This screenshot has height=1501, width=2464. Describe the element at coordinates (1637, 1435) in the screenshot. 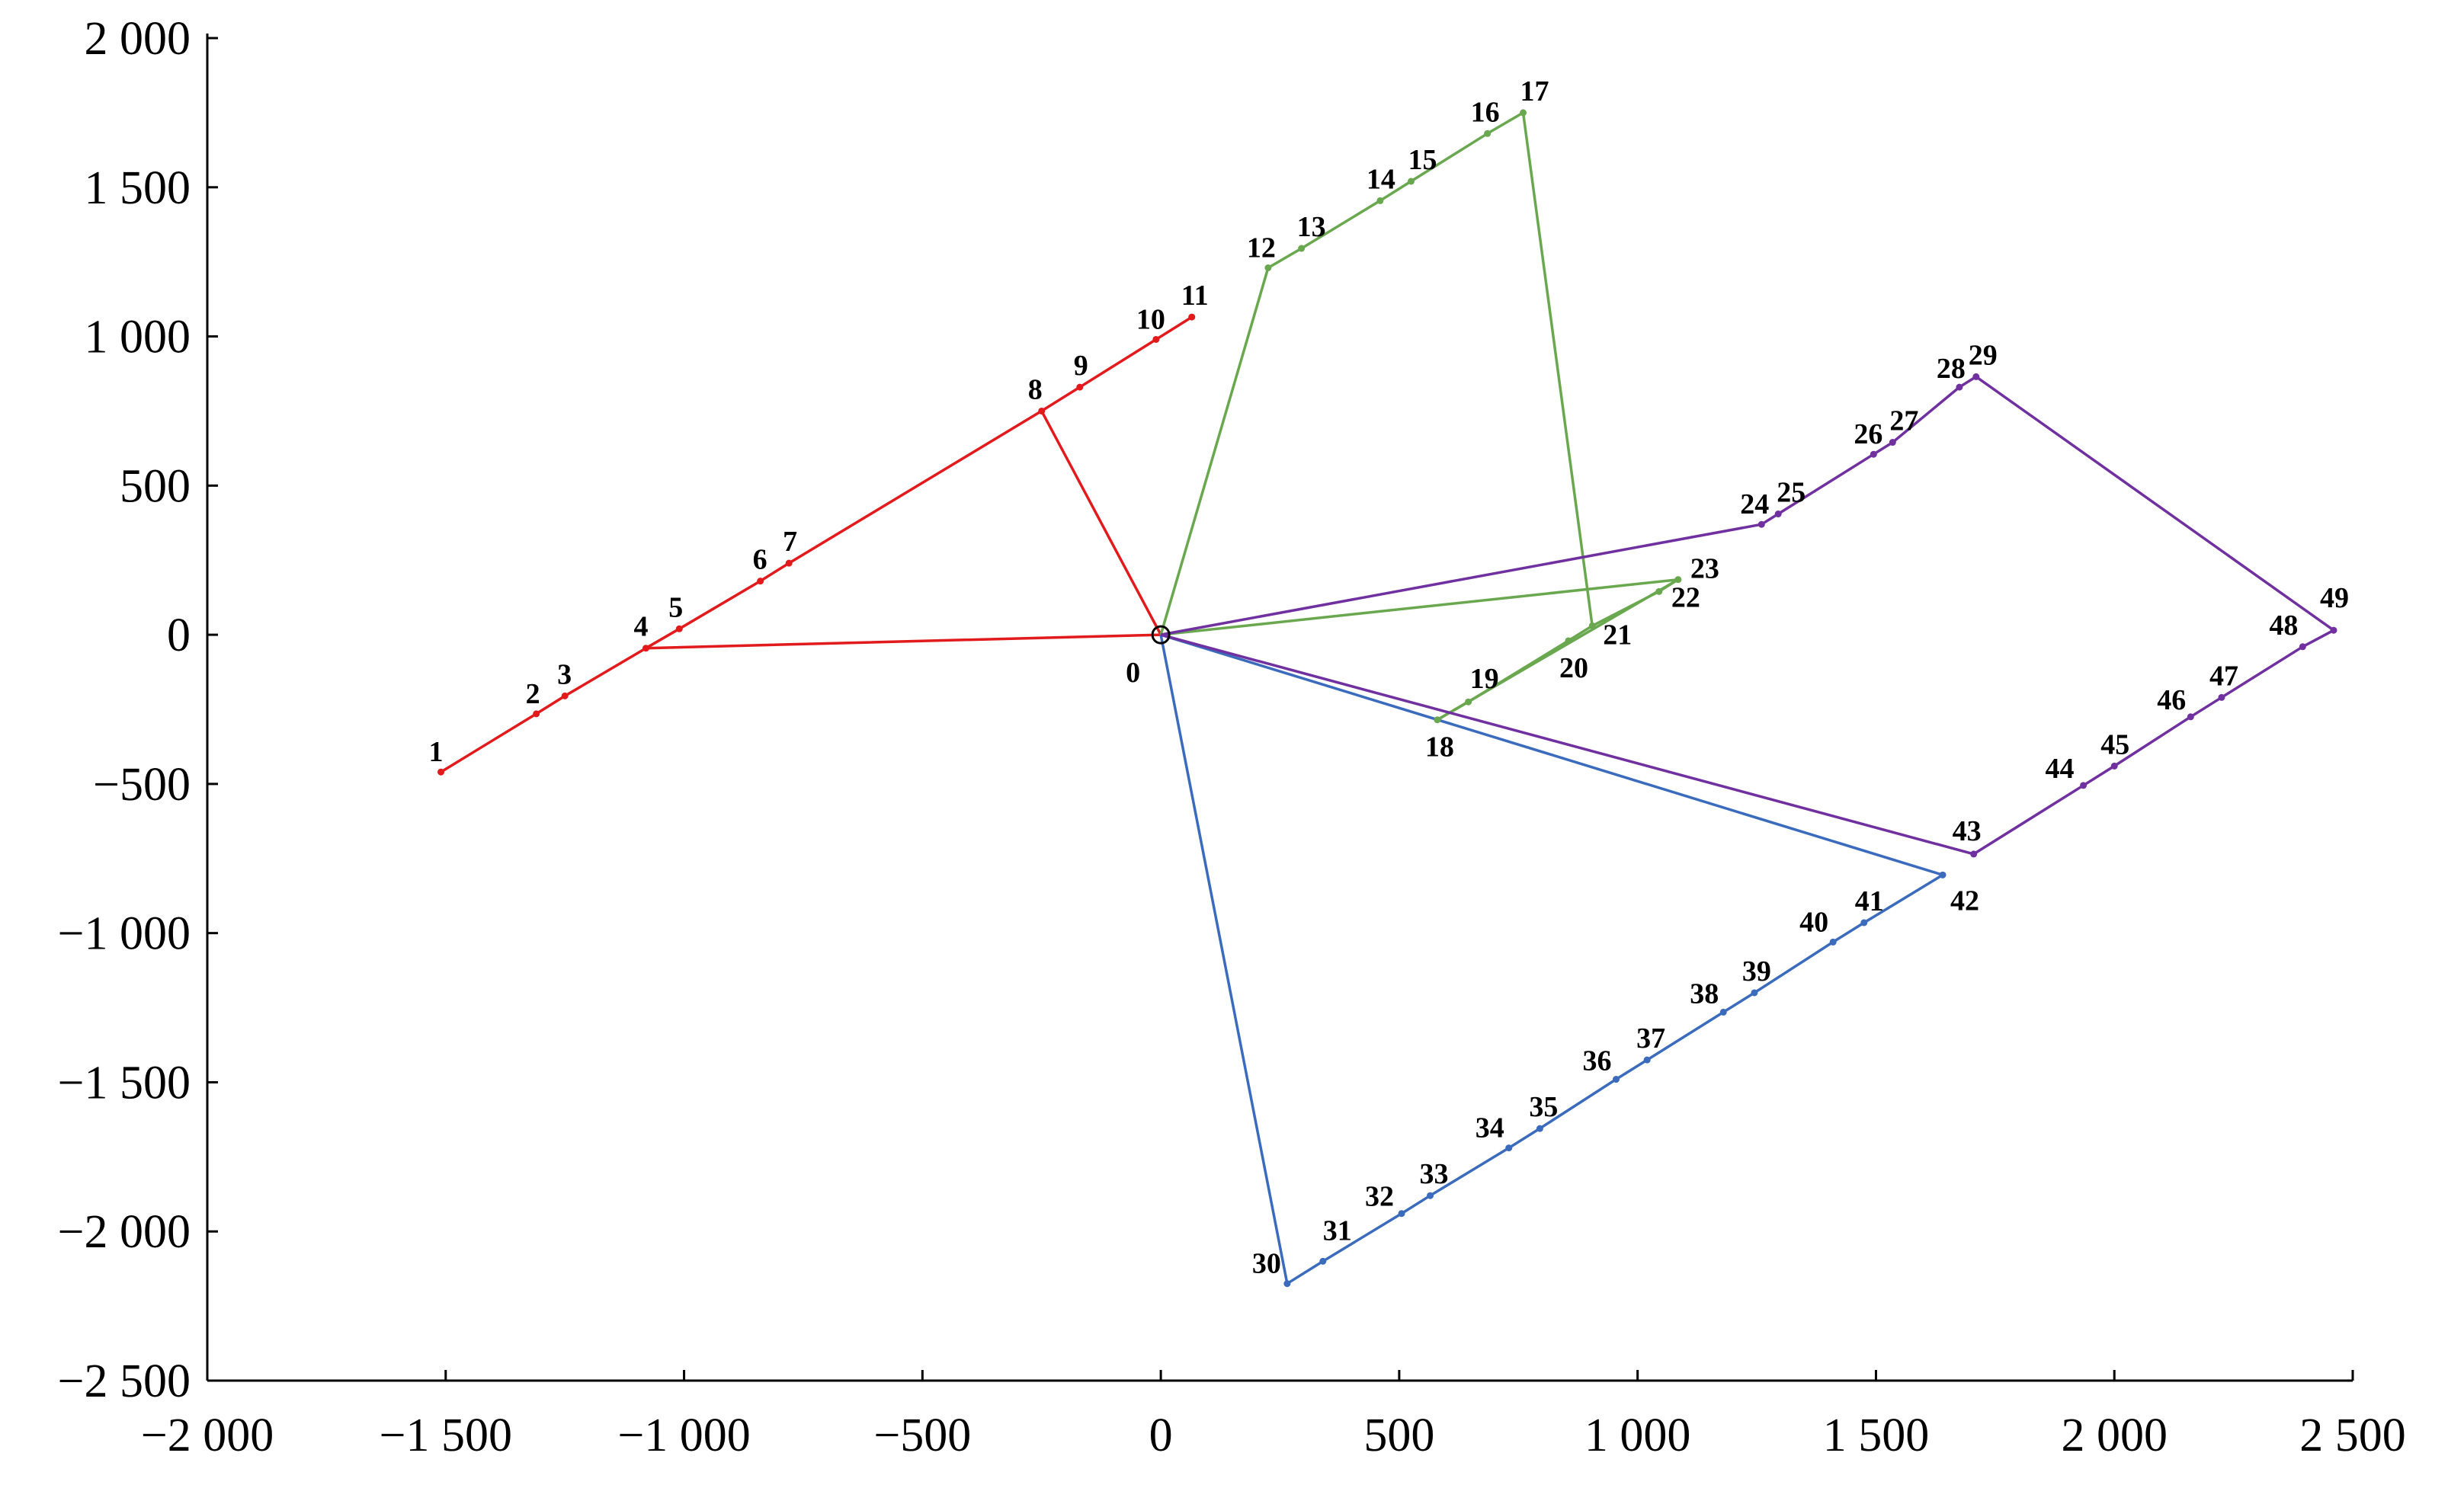

I see `x-tick-label-6: 1 000` at that location.